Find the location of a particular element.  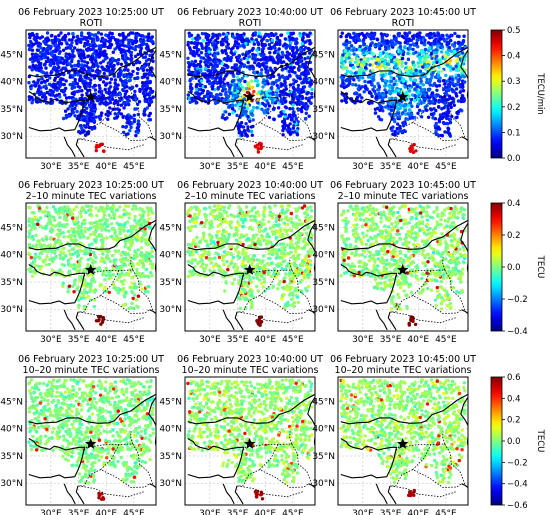

map-frame is located at coordinates (250, 94).